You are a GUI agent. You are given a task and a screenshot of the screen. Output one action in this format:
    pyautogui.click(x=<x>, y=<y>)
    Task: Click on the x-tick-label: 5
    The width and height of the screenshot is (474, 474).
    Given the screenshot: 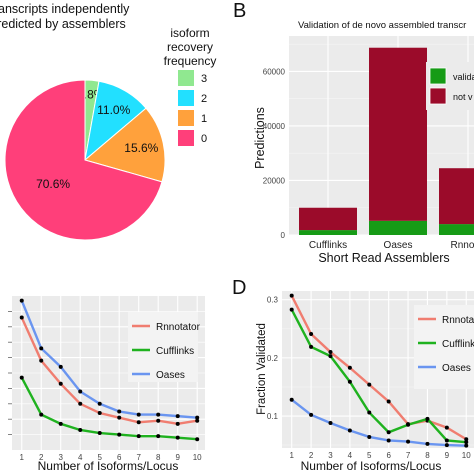 What is the action you would take?
    pyautogui.click(x=100, y=457)
    